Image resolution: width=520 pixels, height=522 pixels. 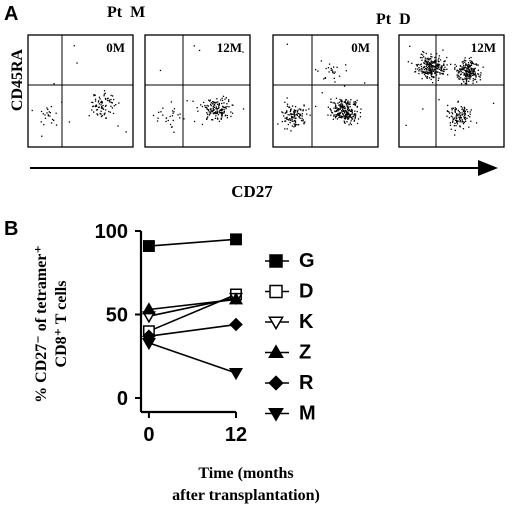 What do you see at coordinates (117, 316) in the screenshot?
I see `y-tick-label: 50` at bounding box center [117, 316].